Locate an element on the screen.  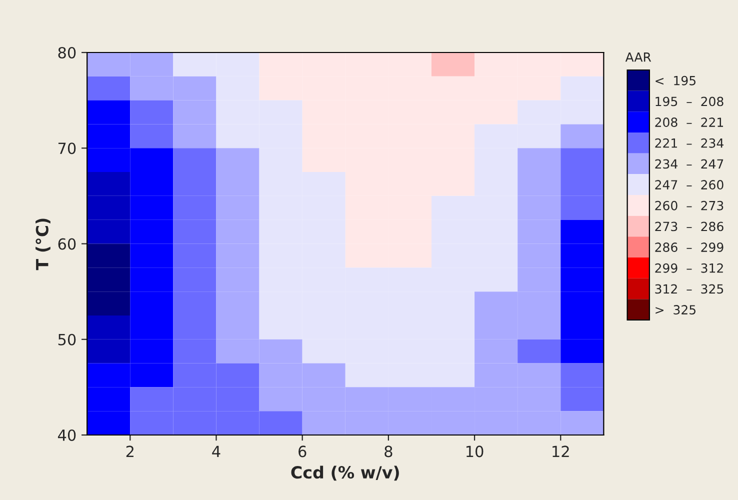
color-bar-label: < 195 is located at coordinates (676, 81).